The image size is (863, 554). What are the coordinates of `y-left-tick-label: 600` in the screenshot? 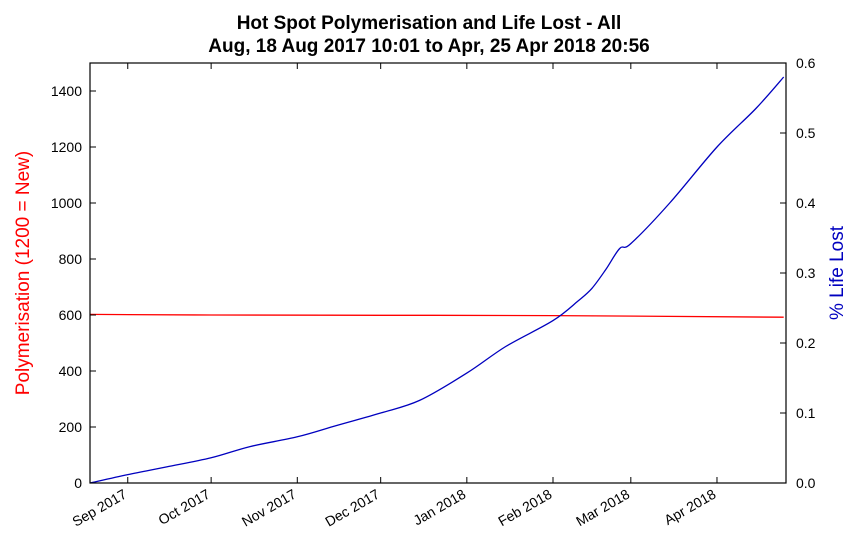 It's located at (71, 315).